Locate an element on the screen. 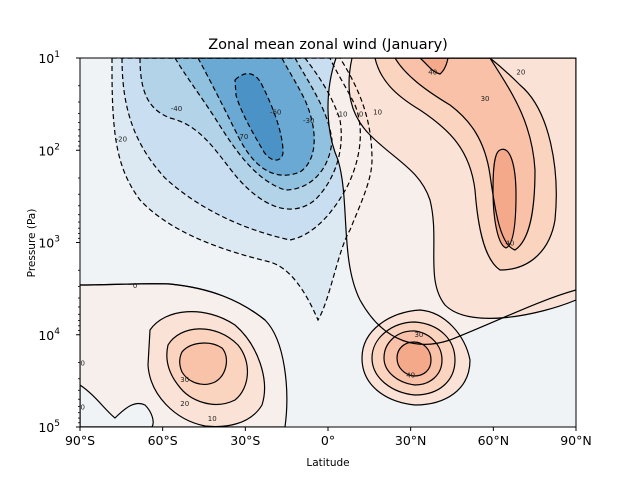 Image resolution: width=640 pixels, height=480 pixels. contour-label: -40 is located at coordinates (176, 109).